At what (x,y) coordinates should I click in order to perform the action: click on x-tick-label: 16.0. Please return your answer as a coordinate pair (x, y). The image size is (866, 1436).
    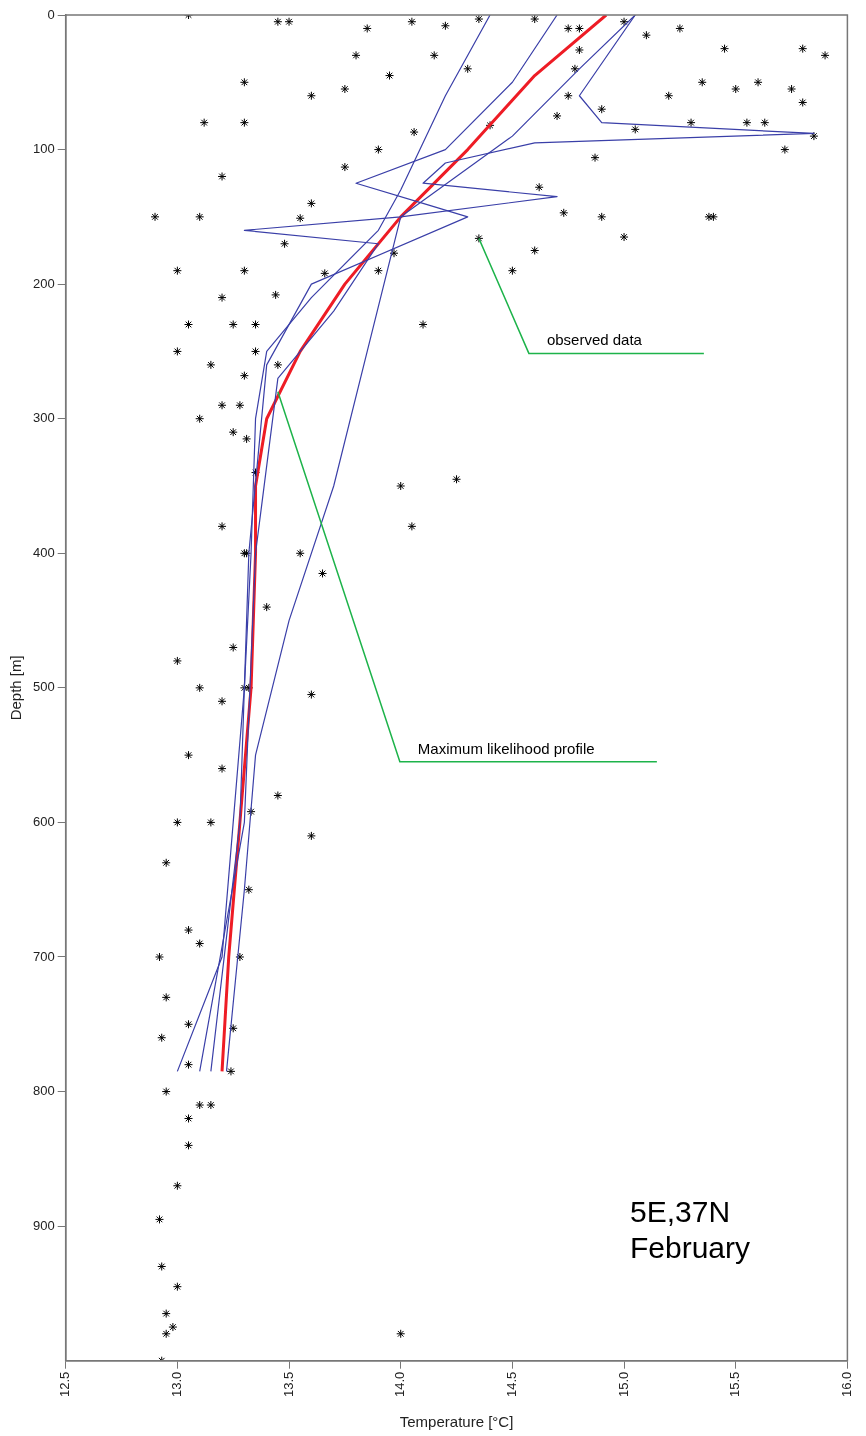
    Looking at the image, I should click on (846, 1384).